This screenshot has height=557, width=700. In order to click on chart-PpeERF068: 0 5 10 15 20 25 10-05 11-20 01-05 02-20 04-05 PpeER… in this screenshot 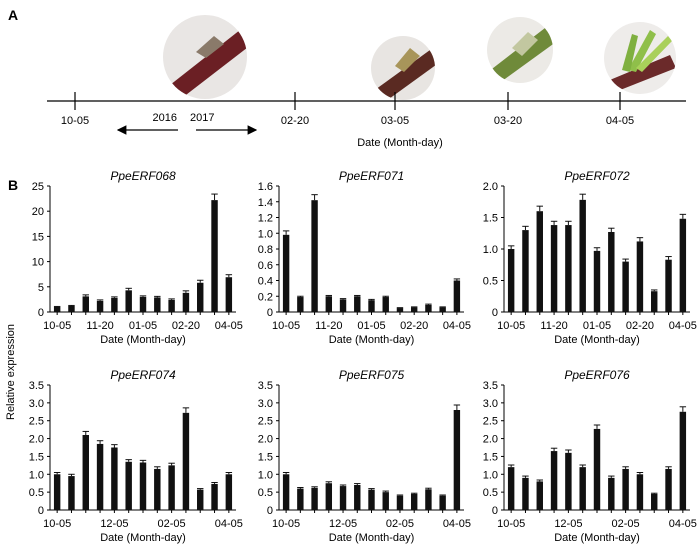, I will do `click(137, 257)`.